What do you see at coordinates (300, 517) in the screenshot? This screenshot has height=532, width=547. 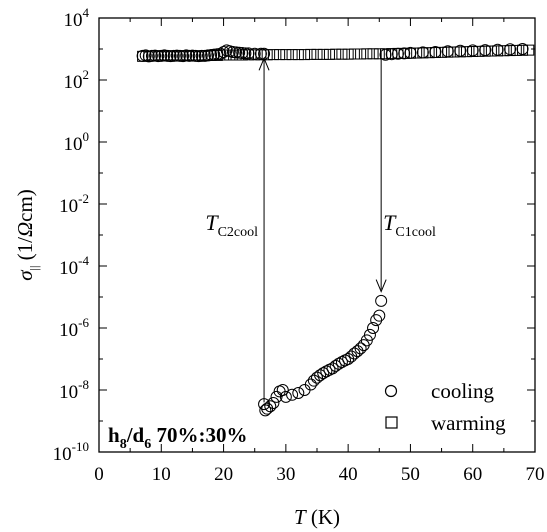 I see `x-axis-symbol: T` at bounding box center [300, 517].